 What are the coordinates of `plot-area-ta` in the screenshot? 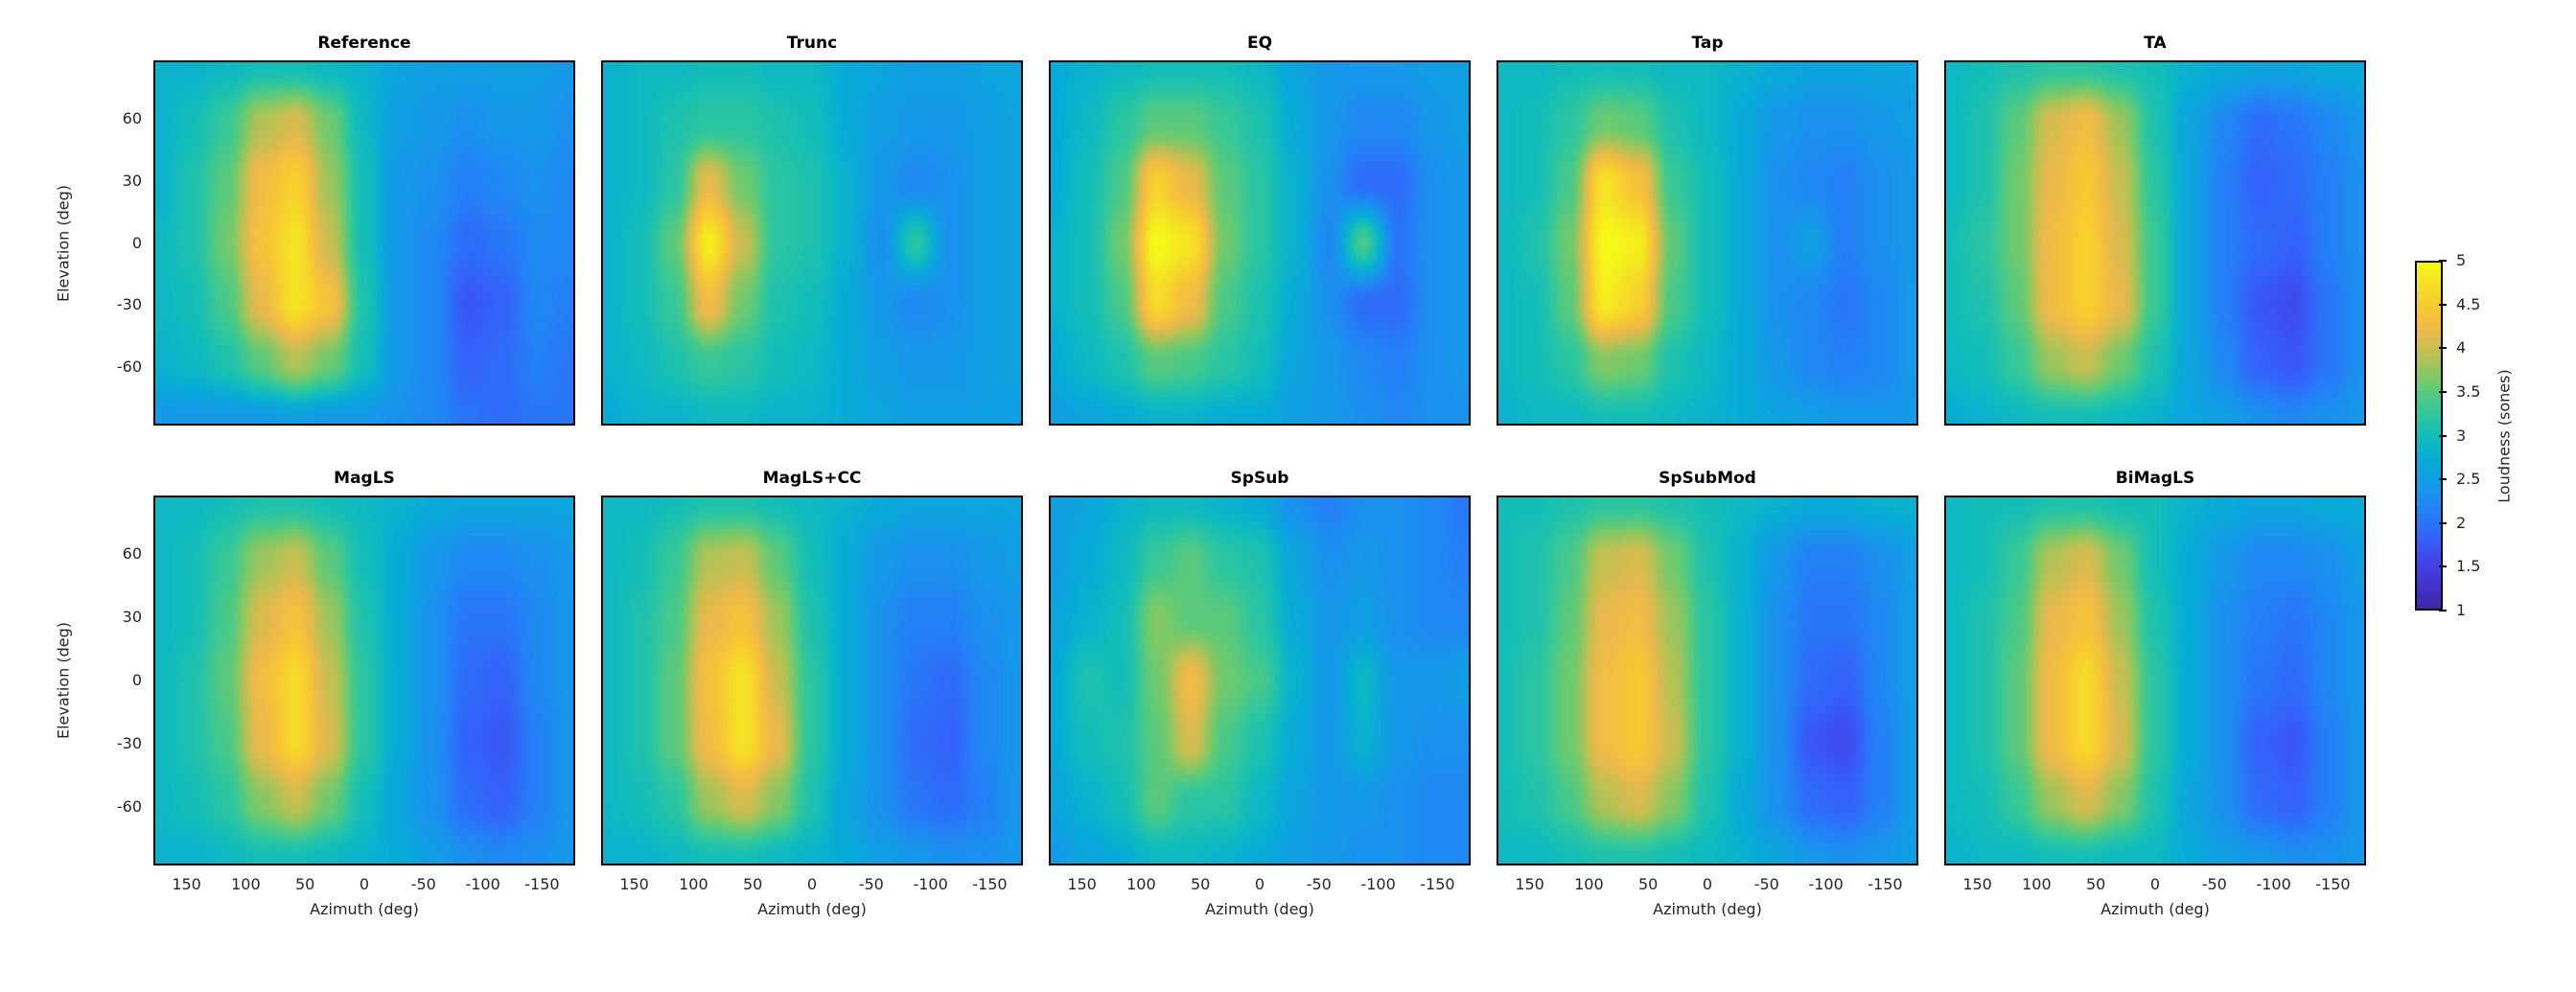 It's located at (2155, 243).